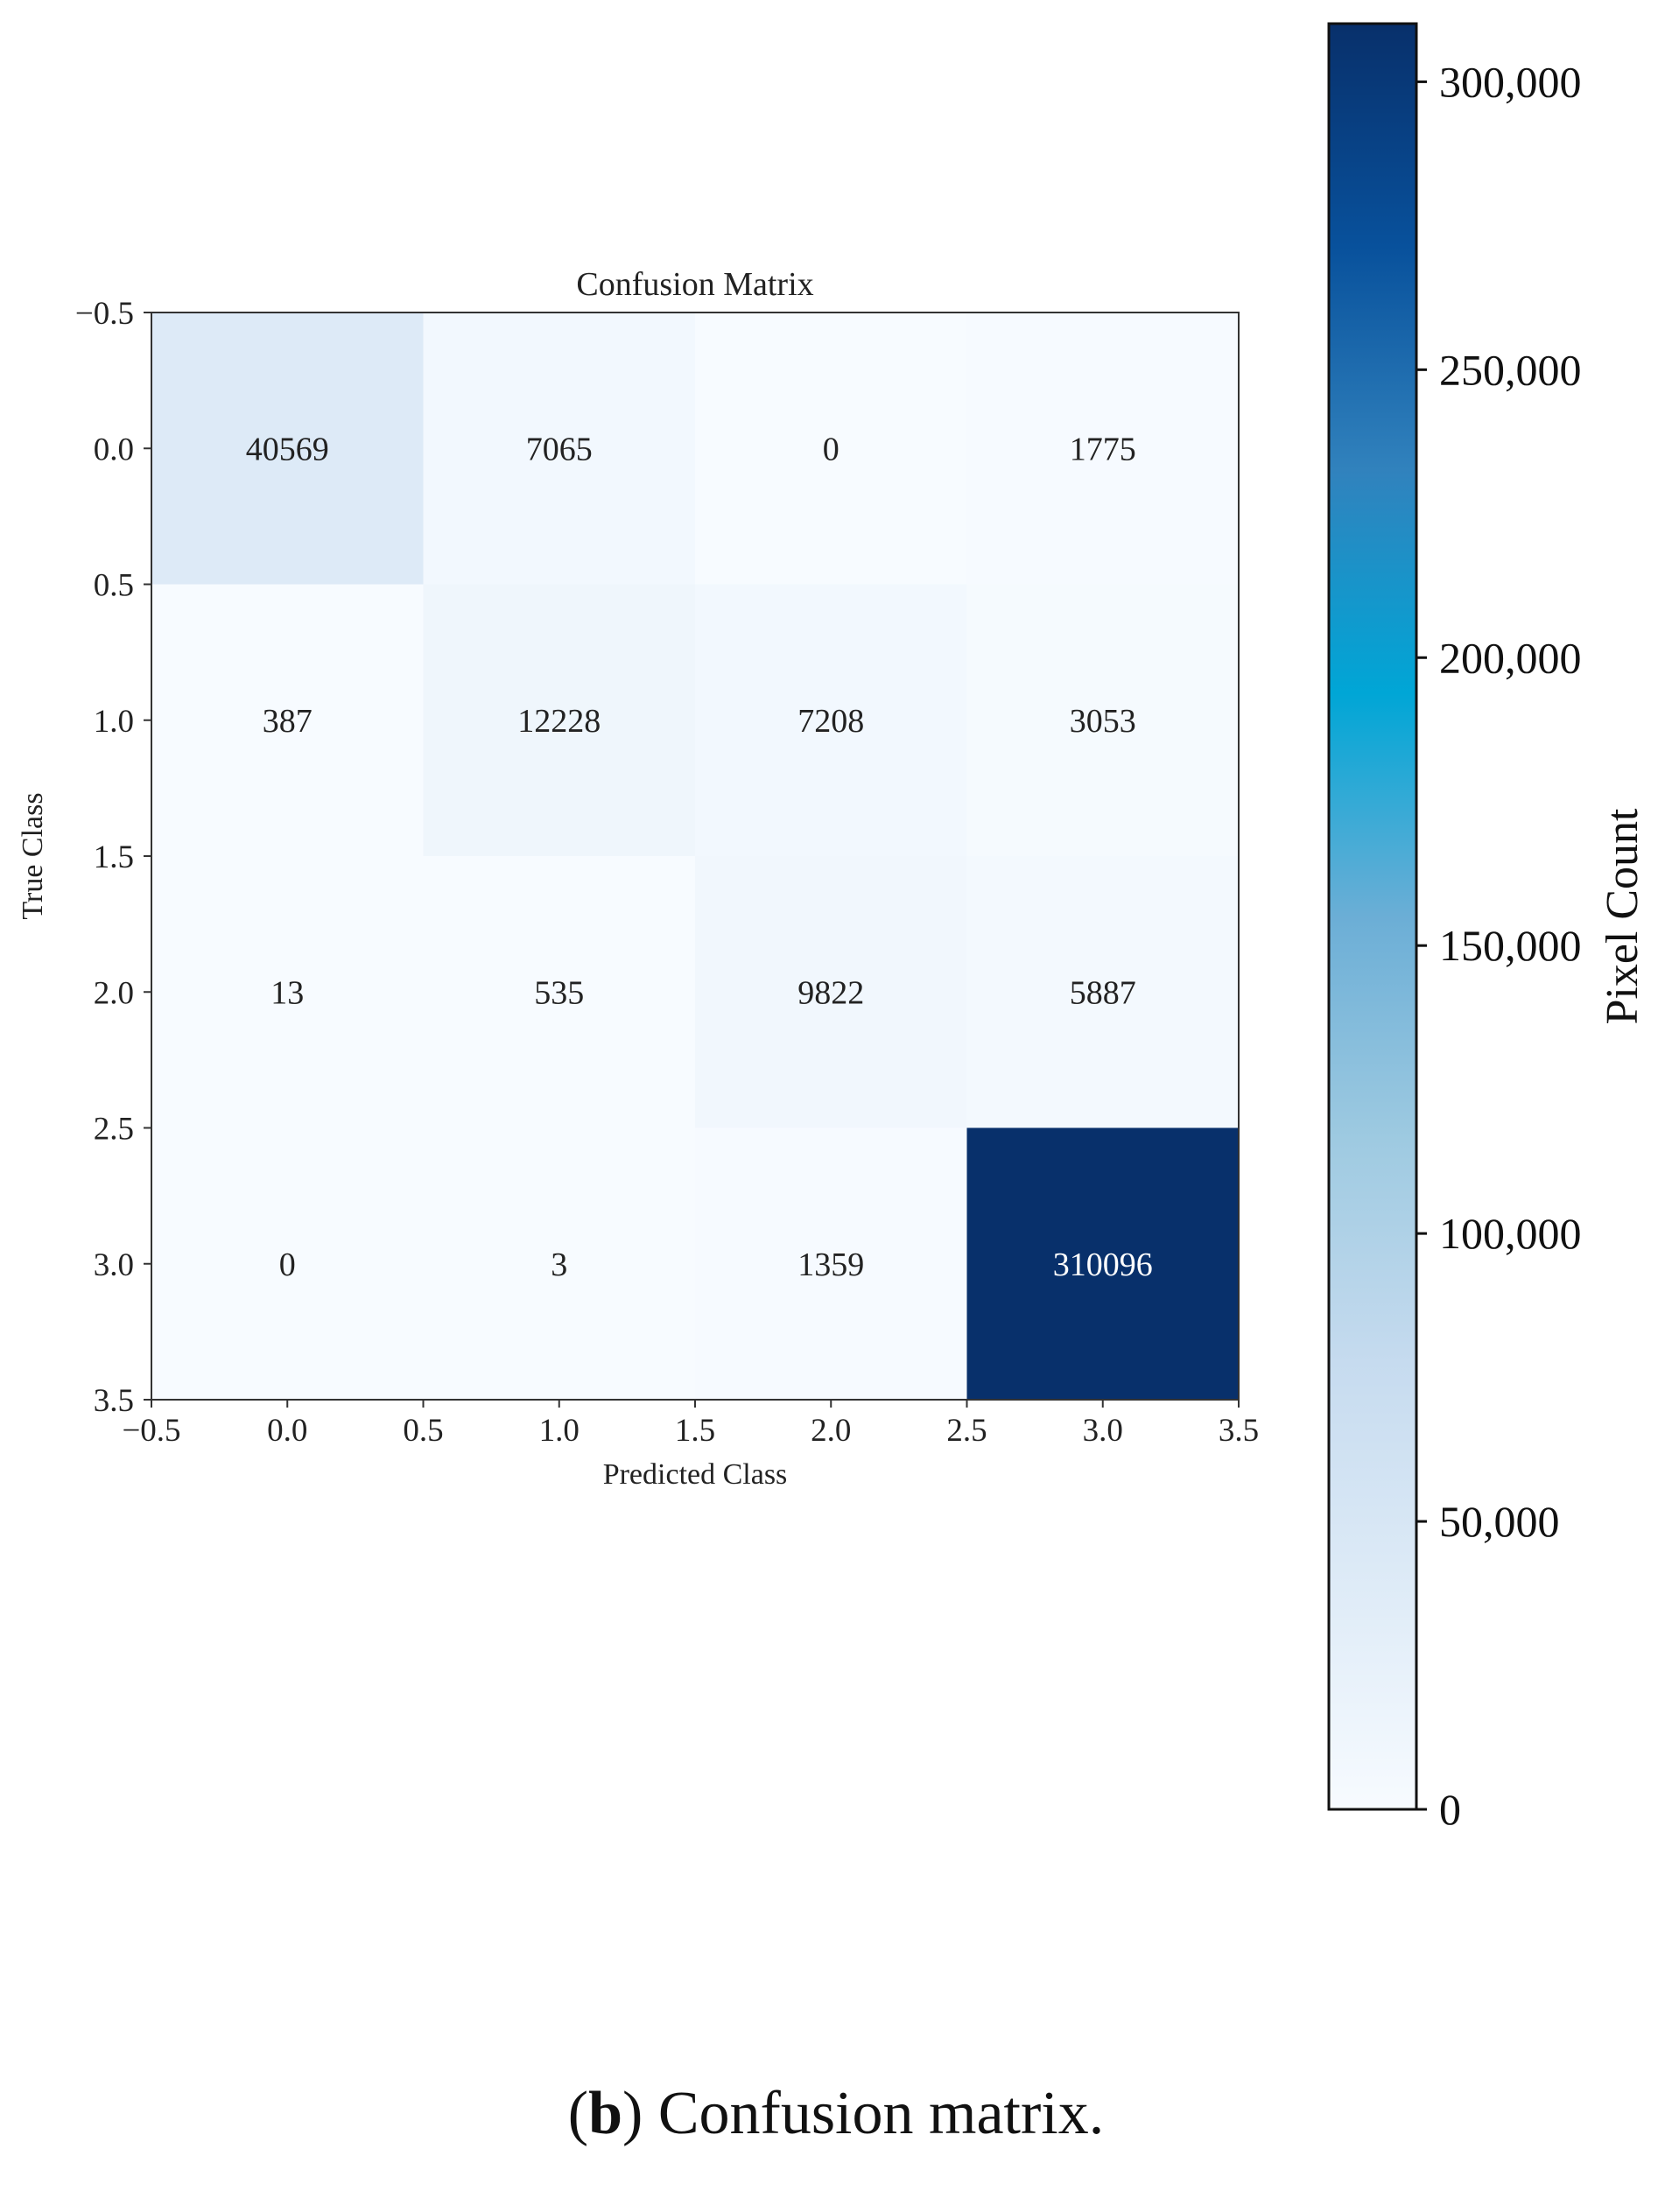  Describe the element at coordinates (966, 1431) in the screenshot. I see `x-tick-label: 2.5` at that location.